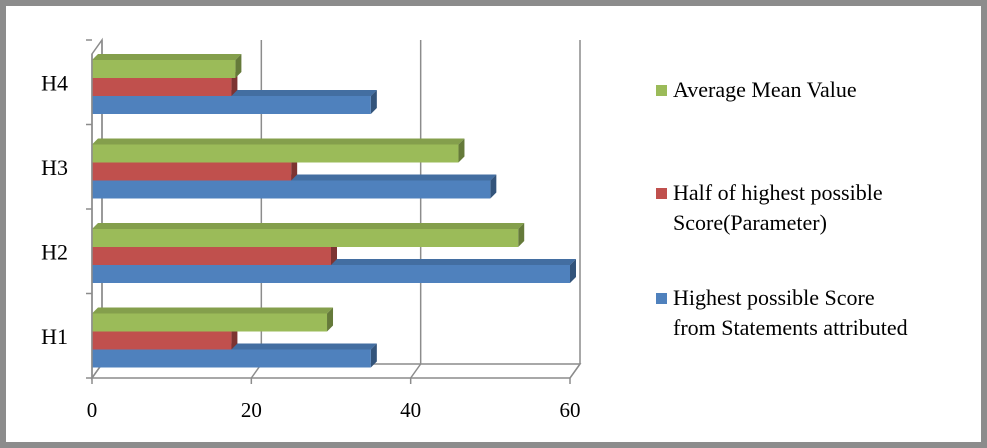  I want to click on y-category-label: H2, so click(54, 251).